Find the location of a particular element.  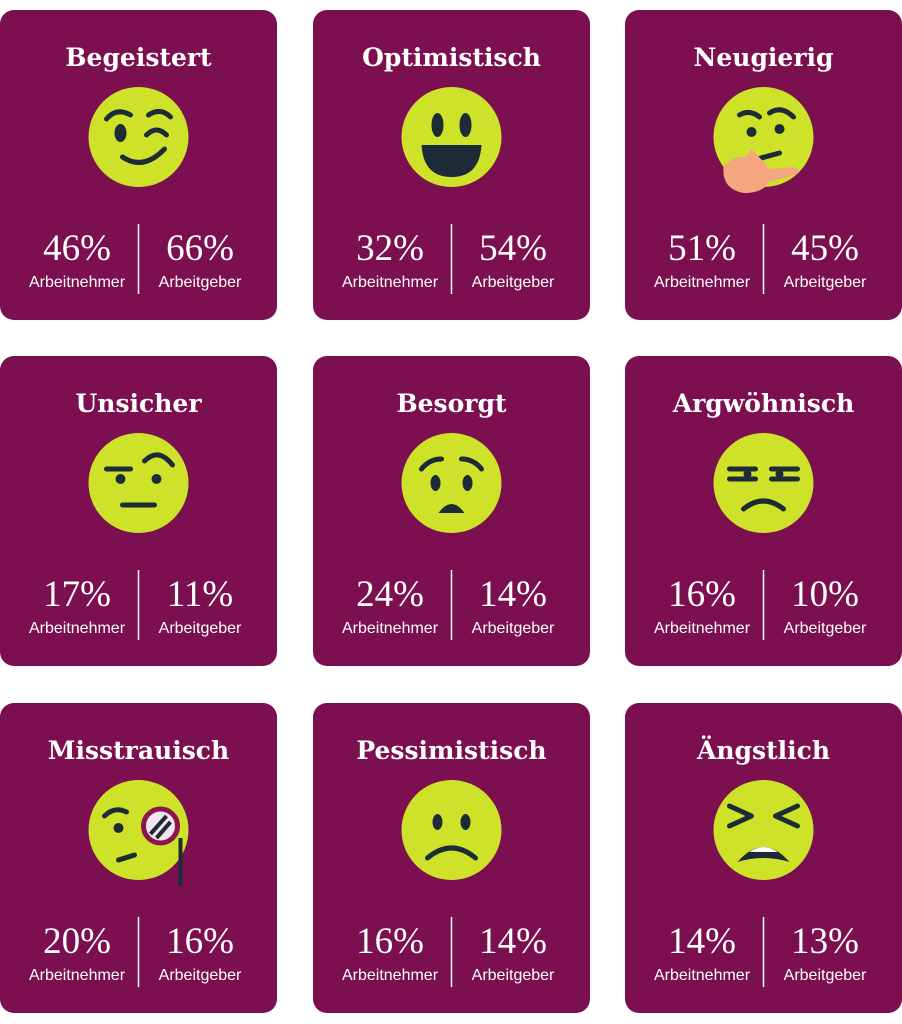

face-unsure is located at coordinates (138, 483).